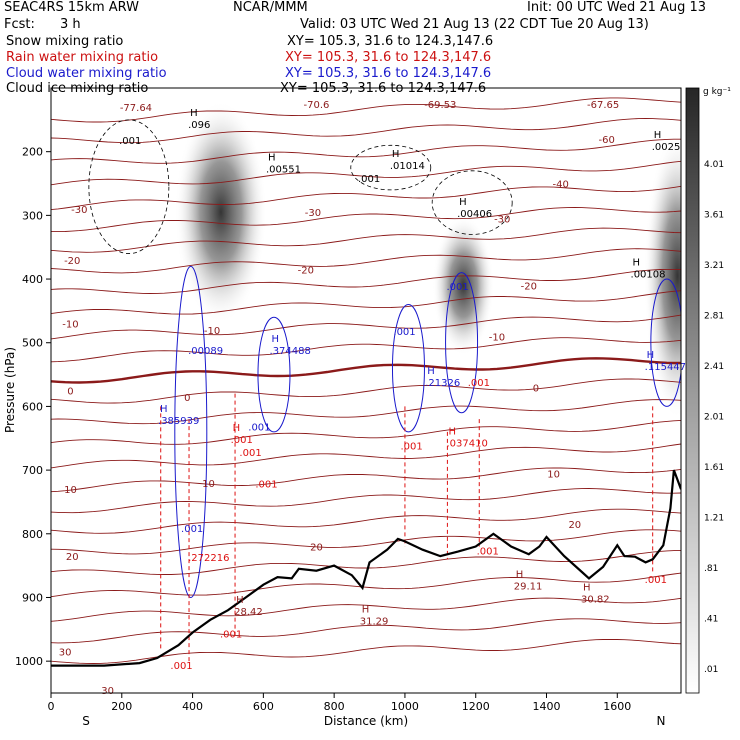 The height and width of the screenshot is (740, 740). I want to click on y-tick-label: 200, so click(32, 152).